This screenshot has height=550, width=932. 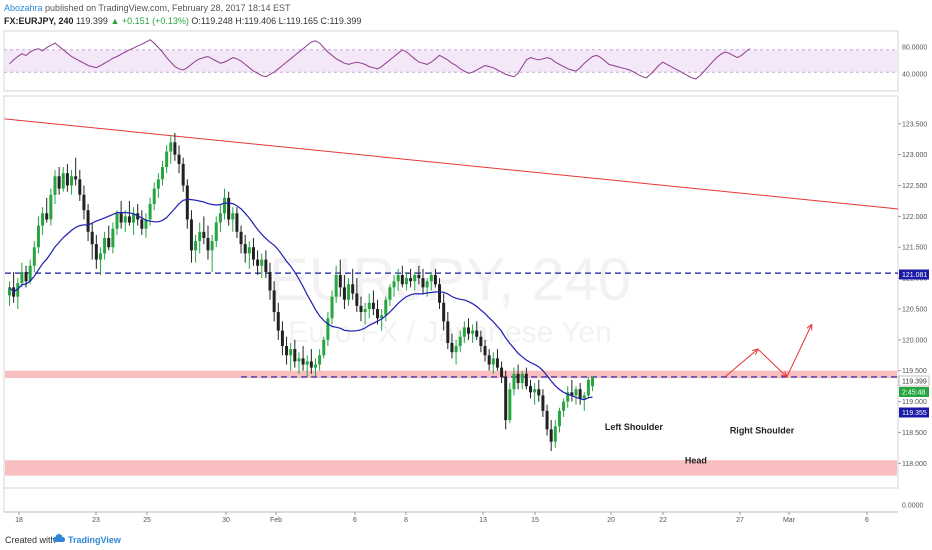 I want to click on price-tag-label: 2:45:48, so click(x=913, y=393).